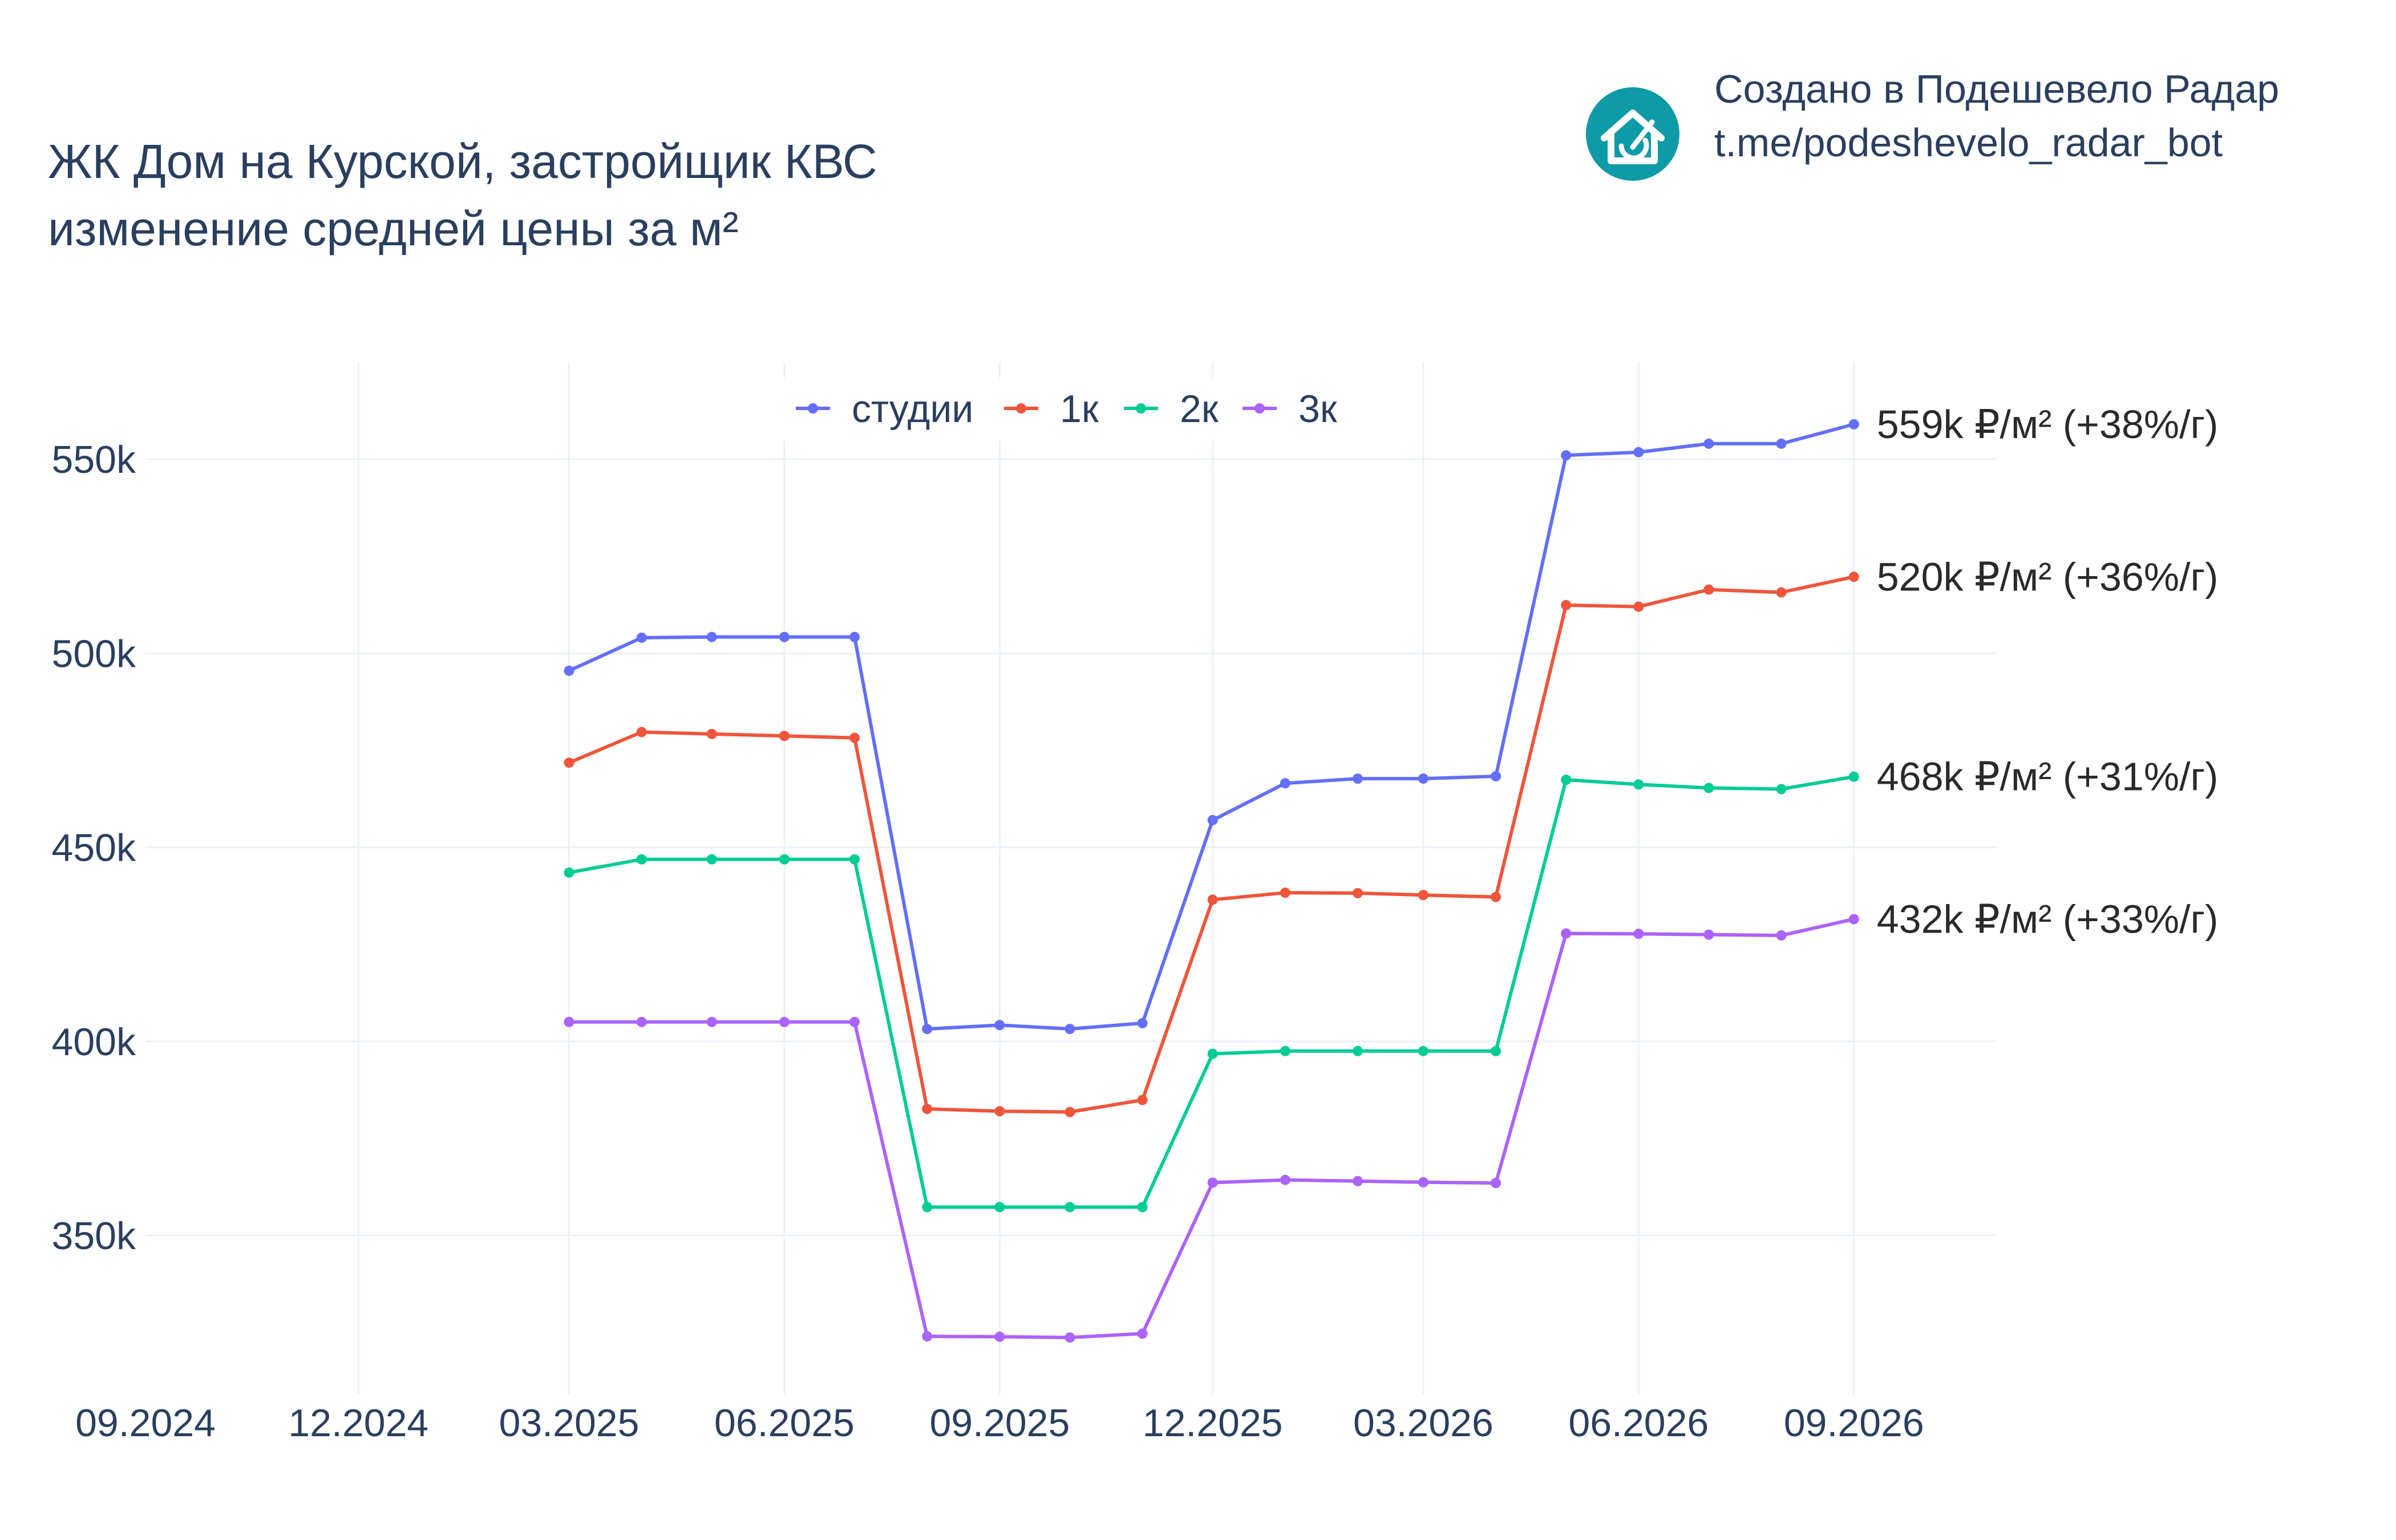 The height and width of the screenshot is (1540, 2396). What do you see at coordinates (1997, 89) in the screenshot?
I see `branding-name: Создано в Подешевело Радар` at bounding box center [1997, 89].